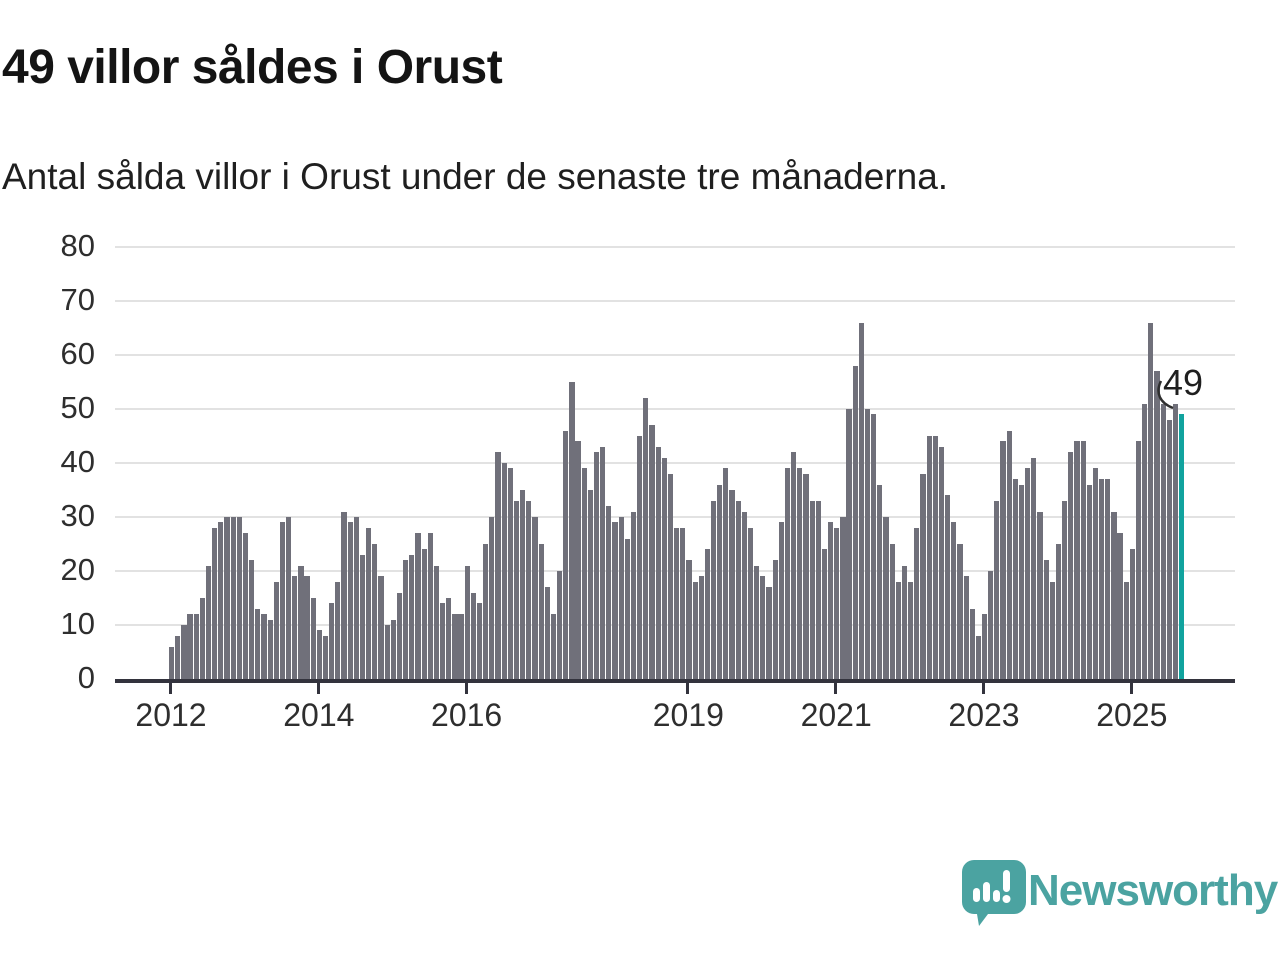  I want to click on x-axis-tick-2023, so click(983, 688).